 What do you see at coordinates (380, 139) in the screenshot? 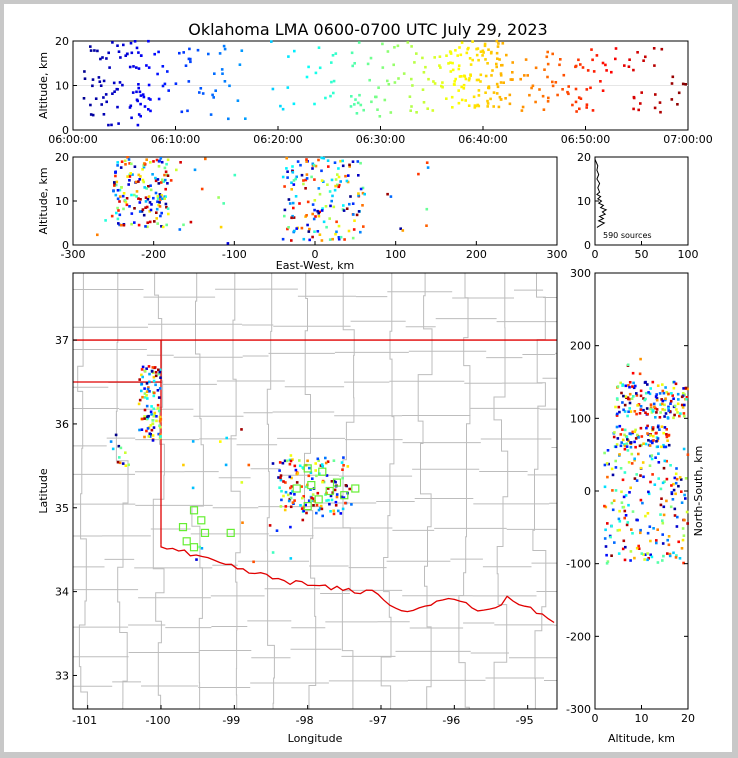
I see `time-height-xtick-label: 06:30:00` at bounding box center [380, 139].